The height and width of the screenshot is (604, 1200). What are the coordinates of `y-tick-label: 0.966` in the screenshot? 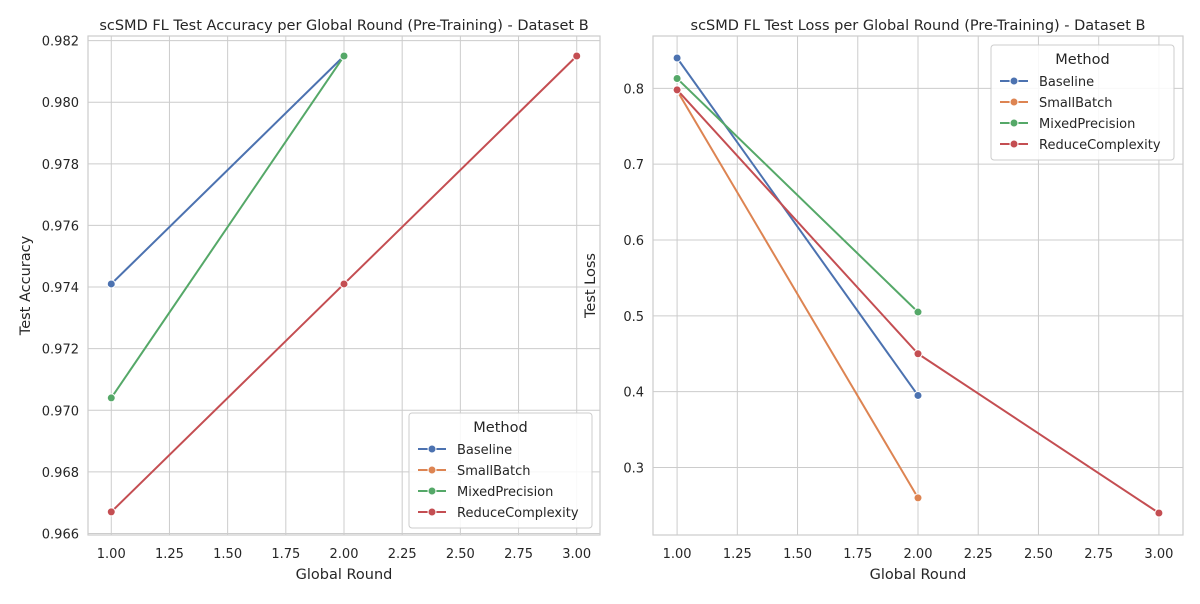 It's located at (60, 534).